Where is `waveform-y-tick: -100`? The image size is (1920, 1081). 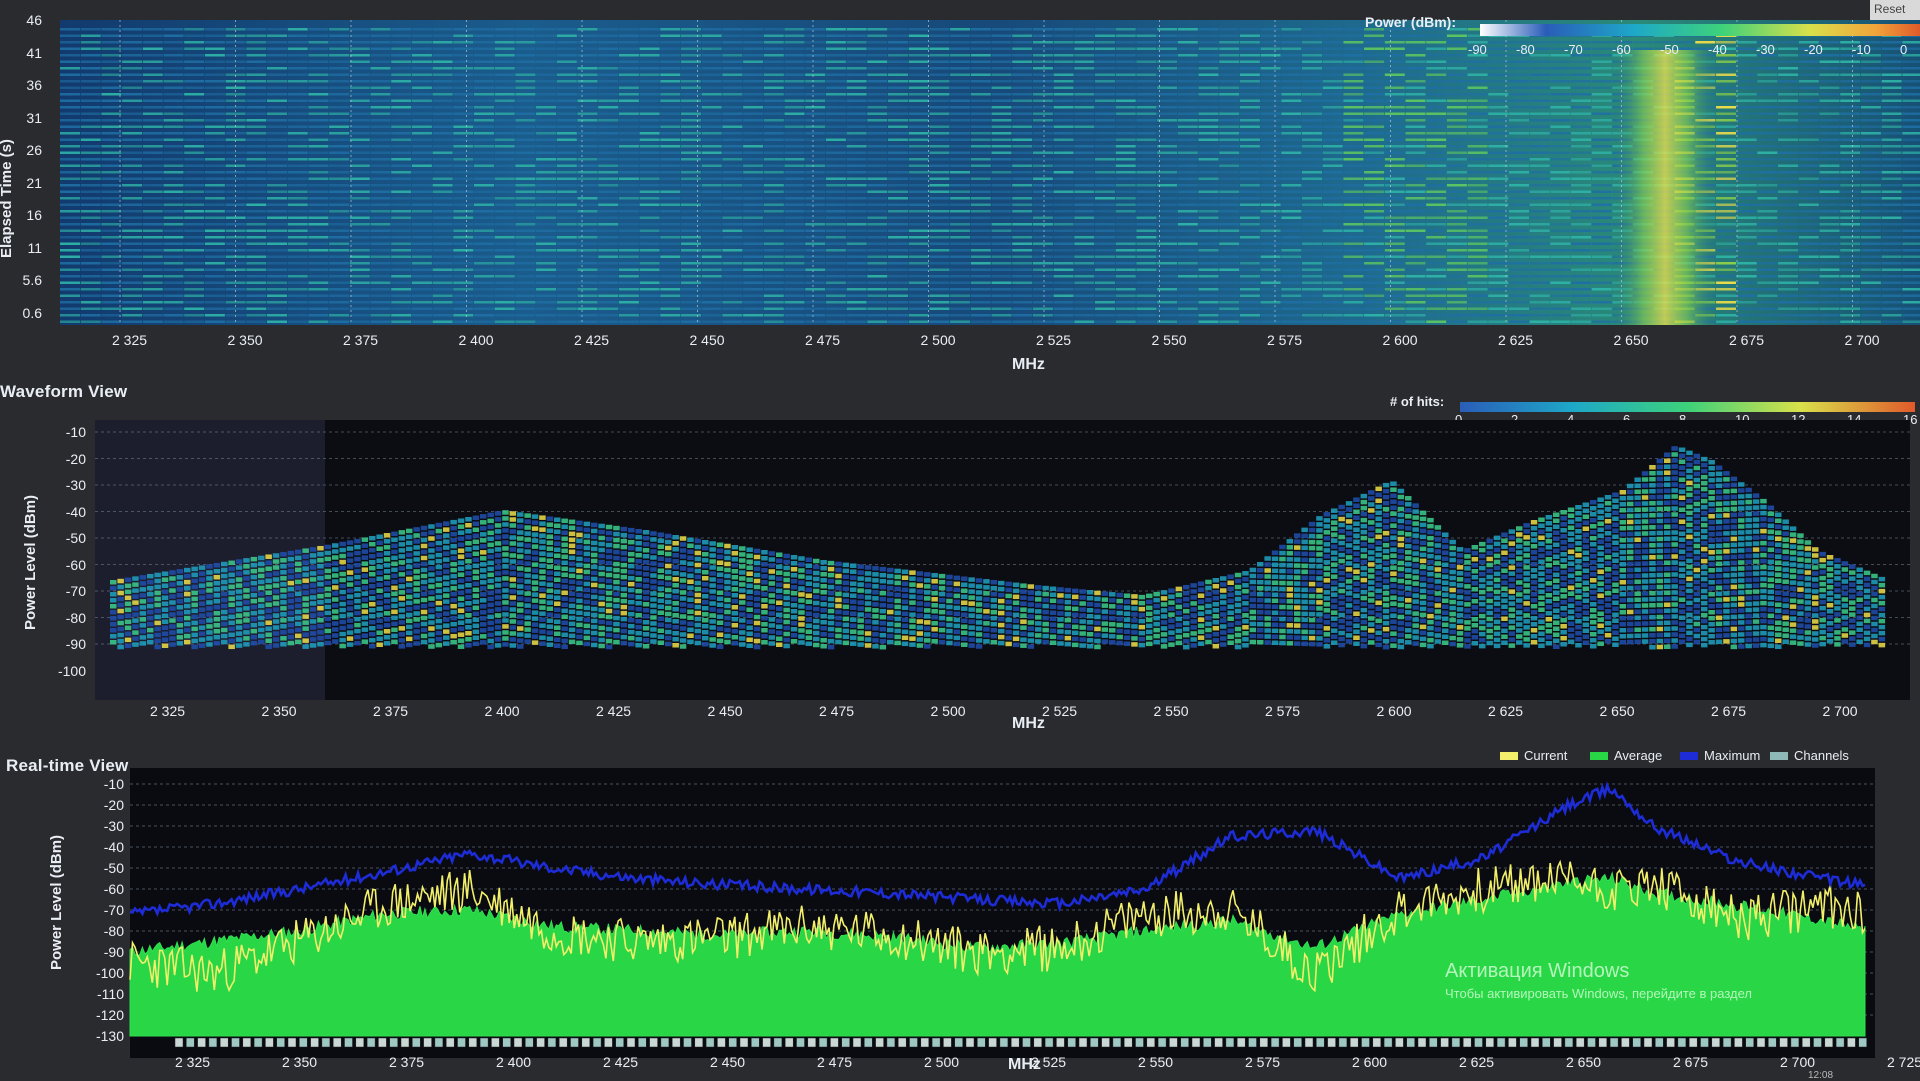
waveform-y-tick: -100 is located at coordinates (66, 671).